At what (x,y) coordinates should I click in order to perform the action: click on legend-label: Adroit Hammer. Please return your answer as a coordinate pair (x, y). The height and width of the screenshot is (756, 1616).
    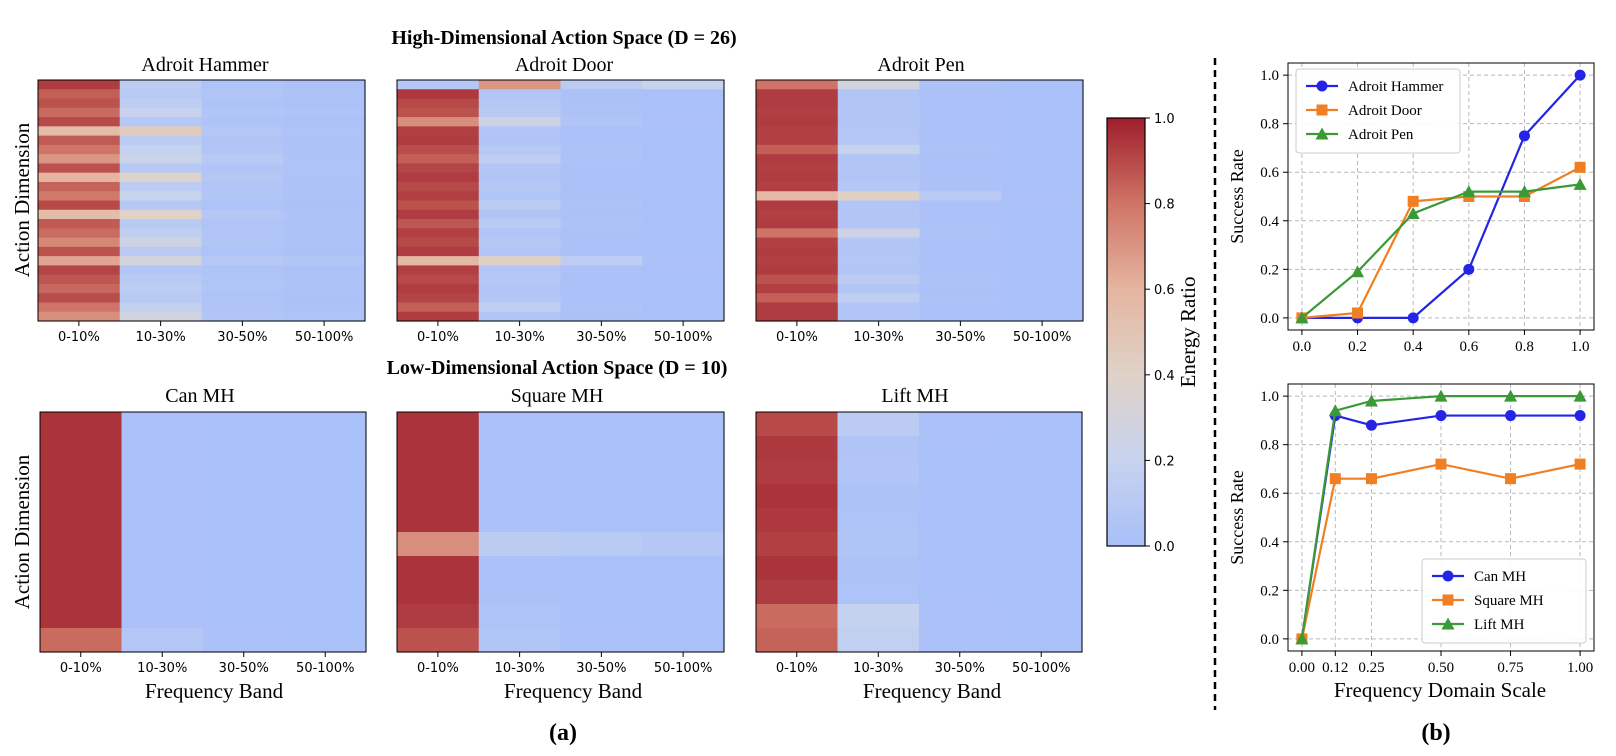
    Looking at the image, I should click on (1395, 87).